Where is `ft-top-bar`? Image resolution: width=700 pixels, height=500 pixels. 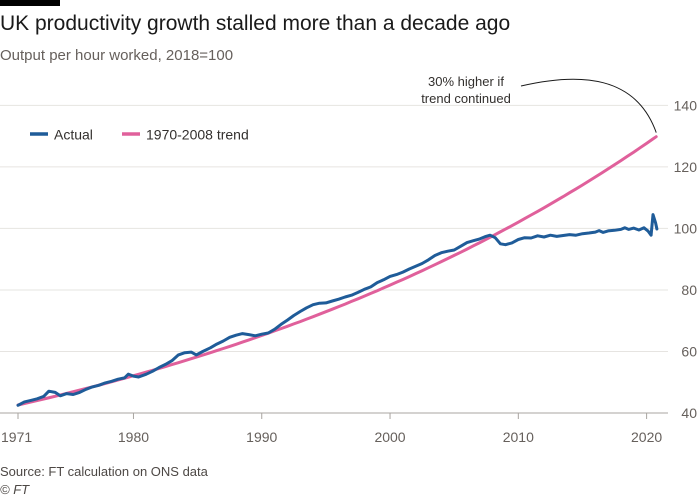
ft-top-bar is located at coordinates (30, 3).